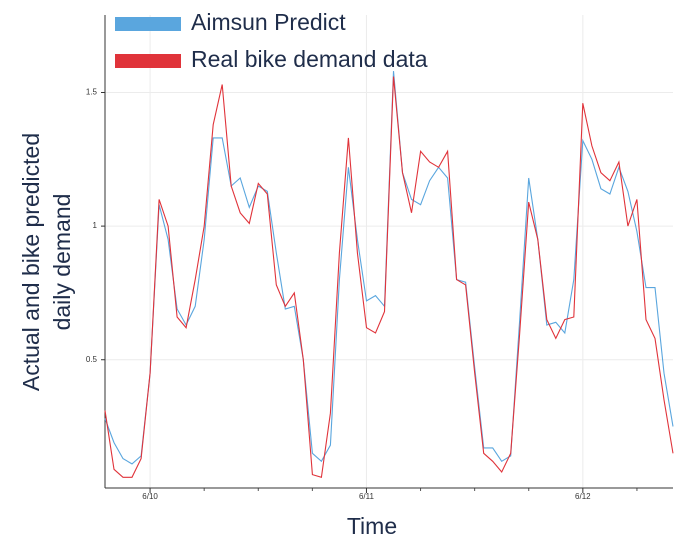 The height and width of the screenshot is (556, 674). I want to click on y-tick-label: 1.5, so click(92, 92).